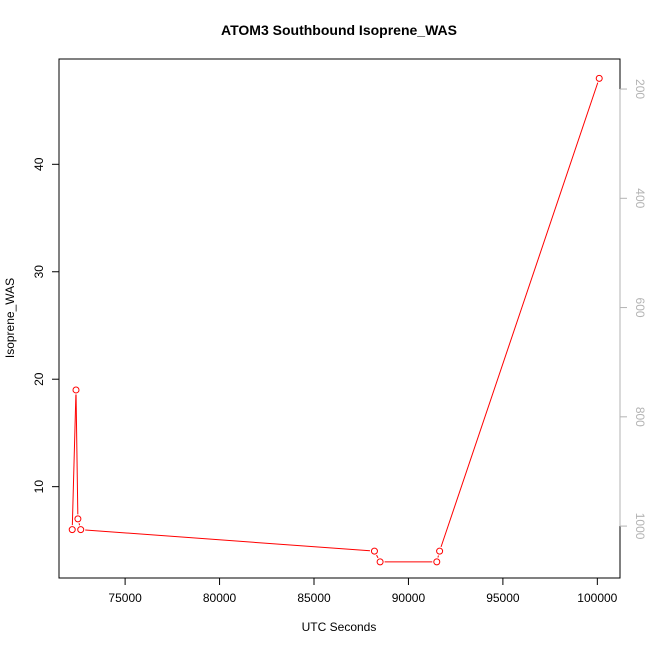 This screenshot has height=650, width=650. I want to click on y-axis-label: Isoprene_WAS, so click(10, 318).